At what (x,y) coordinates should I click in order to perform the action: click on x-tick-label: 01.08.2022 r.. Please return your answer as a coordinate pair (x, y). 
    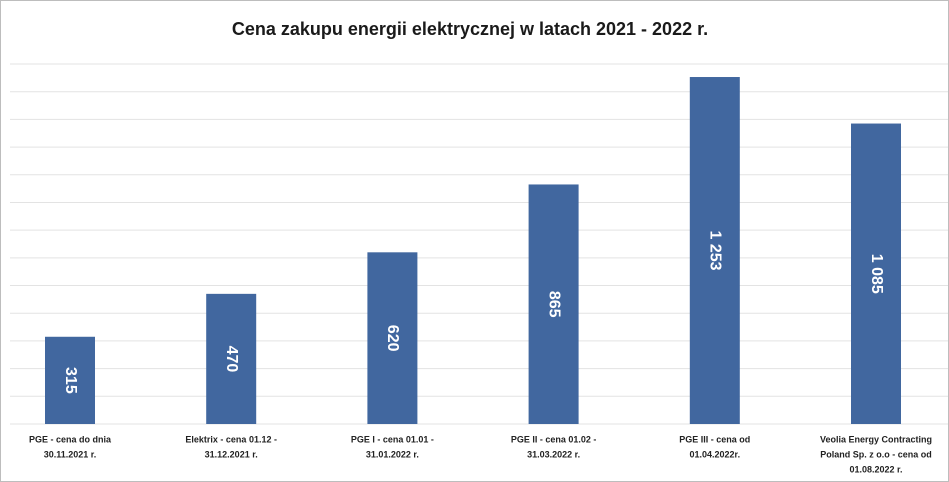
    Looking at the image, I should click on (875, 469).